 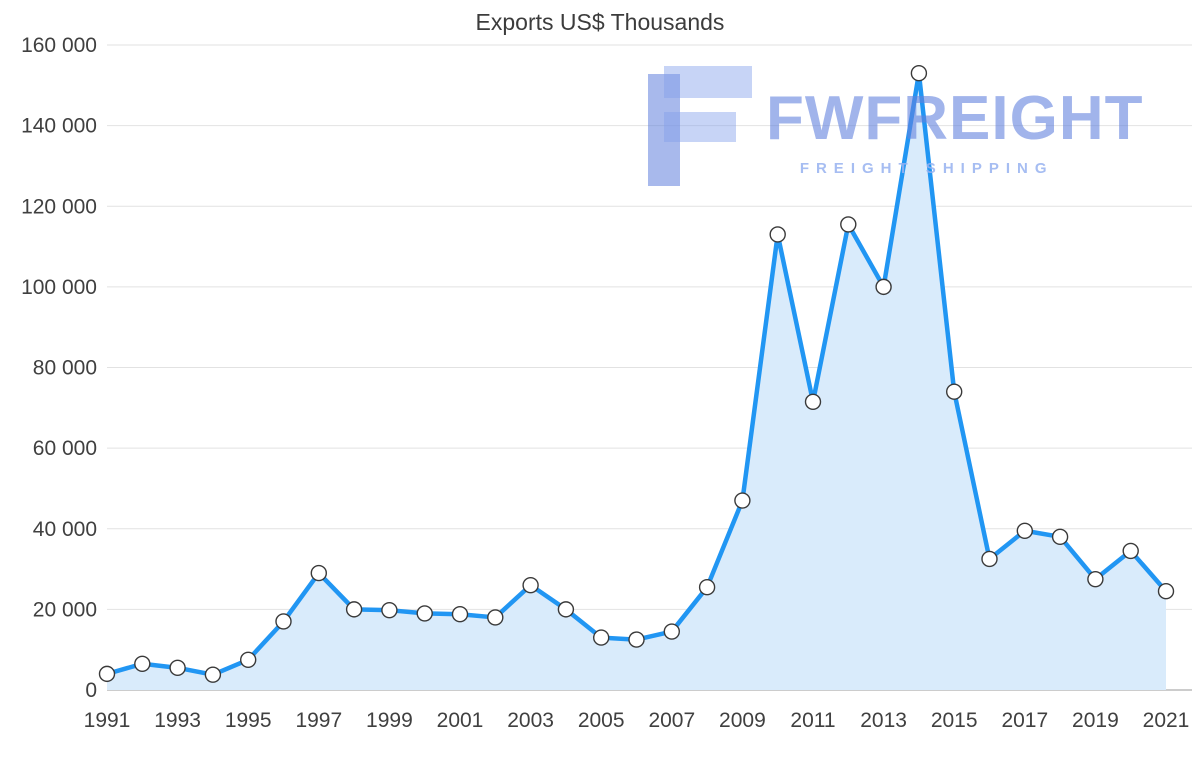 I want to click on y-axis-label: 160 000, so click(x=59, y=45).